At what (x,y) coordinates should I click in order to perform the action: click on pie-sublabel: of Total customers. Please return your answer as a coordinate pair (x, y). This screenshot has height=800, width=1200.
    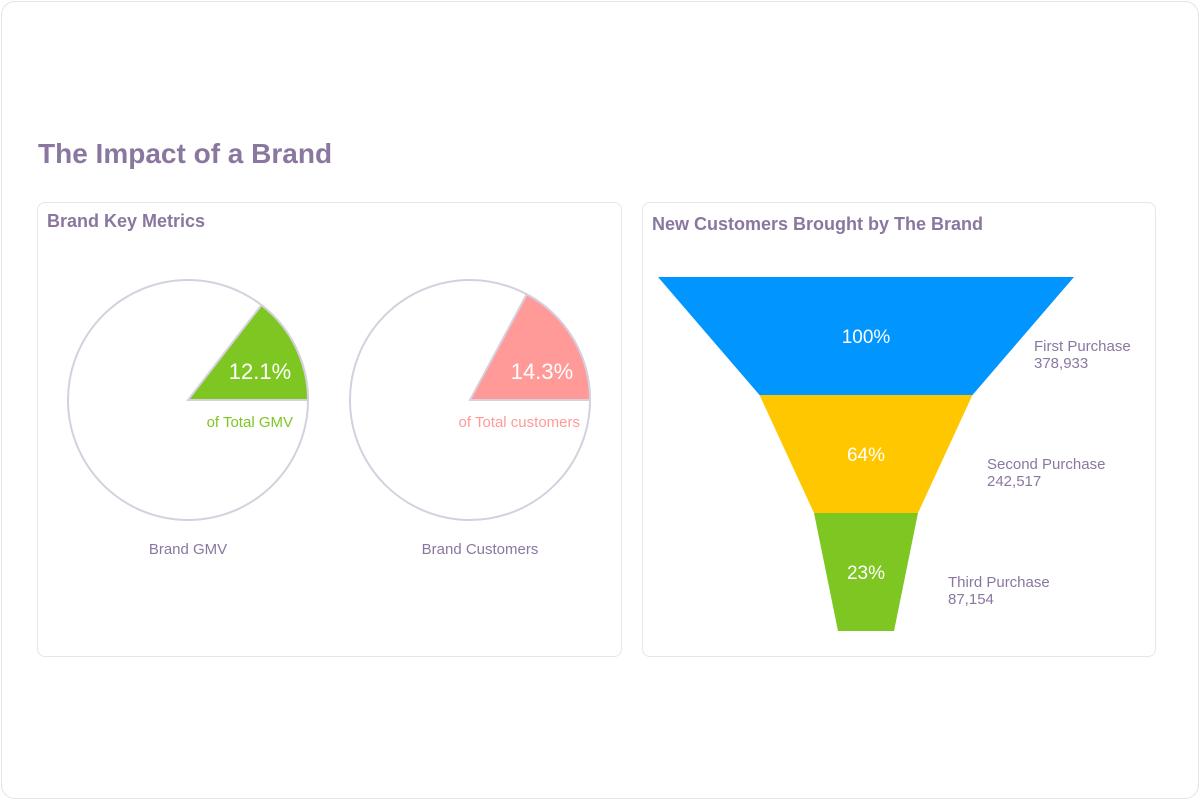
    Looking at the image, I should click on (519, 422).